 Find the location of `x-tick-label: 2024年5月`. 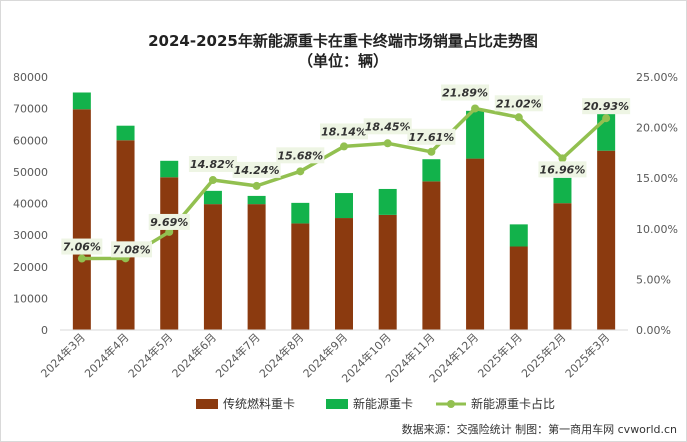

x-tick-label: 2024年5月 is located at coordinates (150, 355).